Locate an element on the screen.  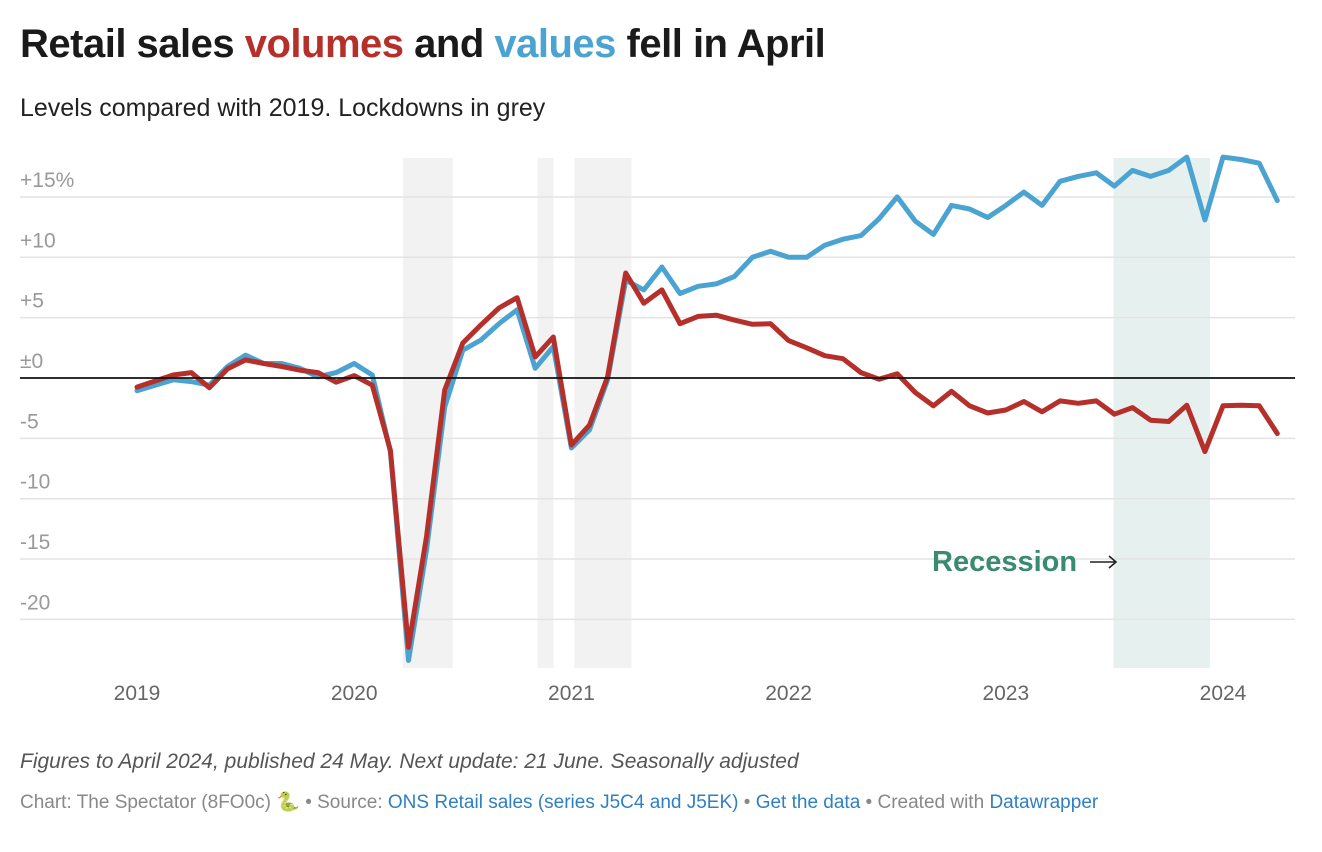
y-tick-label: -5 is located at coordinates (29, 421).